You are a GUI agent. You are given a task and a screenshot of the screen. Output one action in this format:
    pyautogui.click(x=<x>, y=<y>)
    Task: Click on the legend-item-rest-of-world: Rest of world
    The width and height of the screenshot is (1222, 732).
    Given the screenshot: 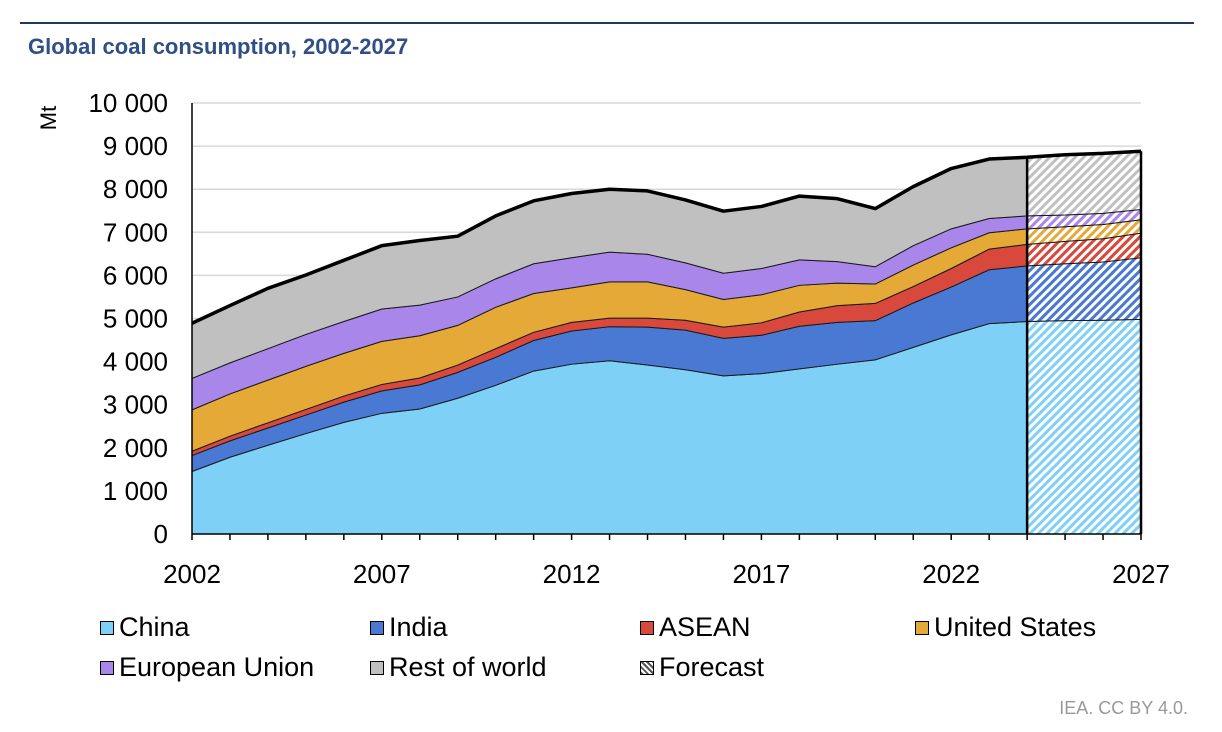 What is the action you would take?
    pyautogui.click(x=458, y=667)
    